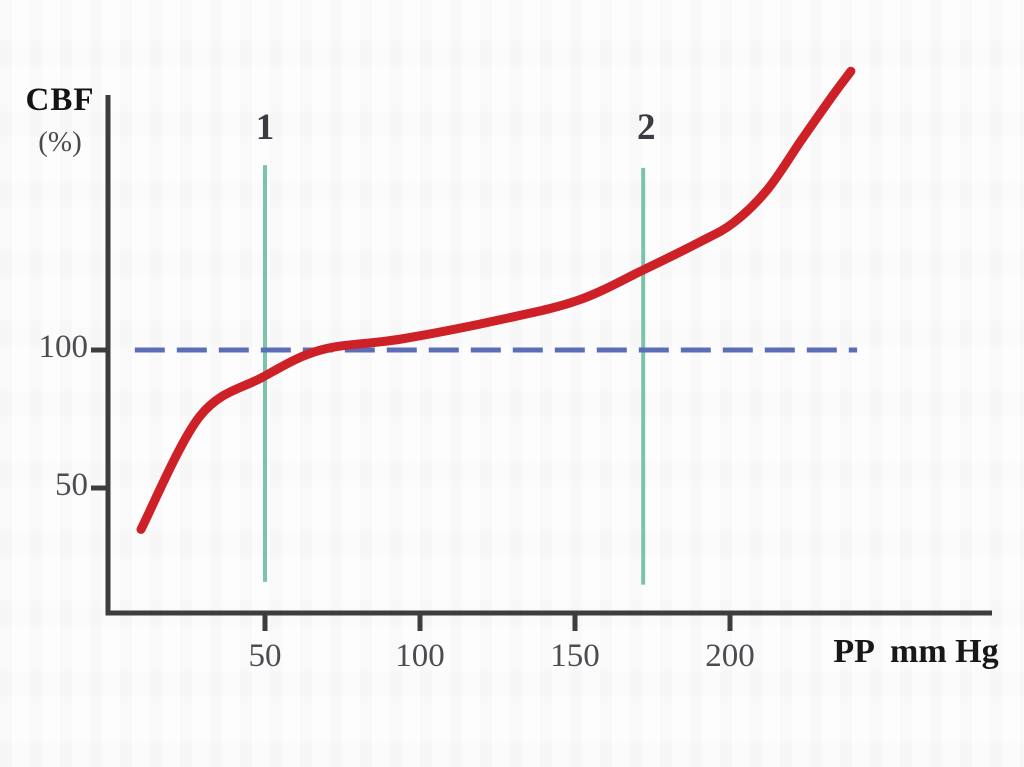 The height and width of the screenshot is (767, 1024). Describe the element at coordinates (265, 656) in the screenshot. I see `x-tick-label-50: 50` at that location.